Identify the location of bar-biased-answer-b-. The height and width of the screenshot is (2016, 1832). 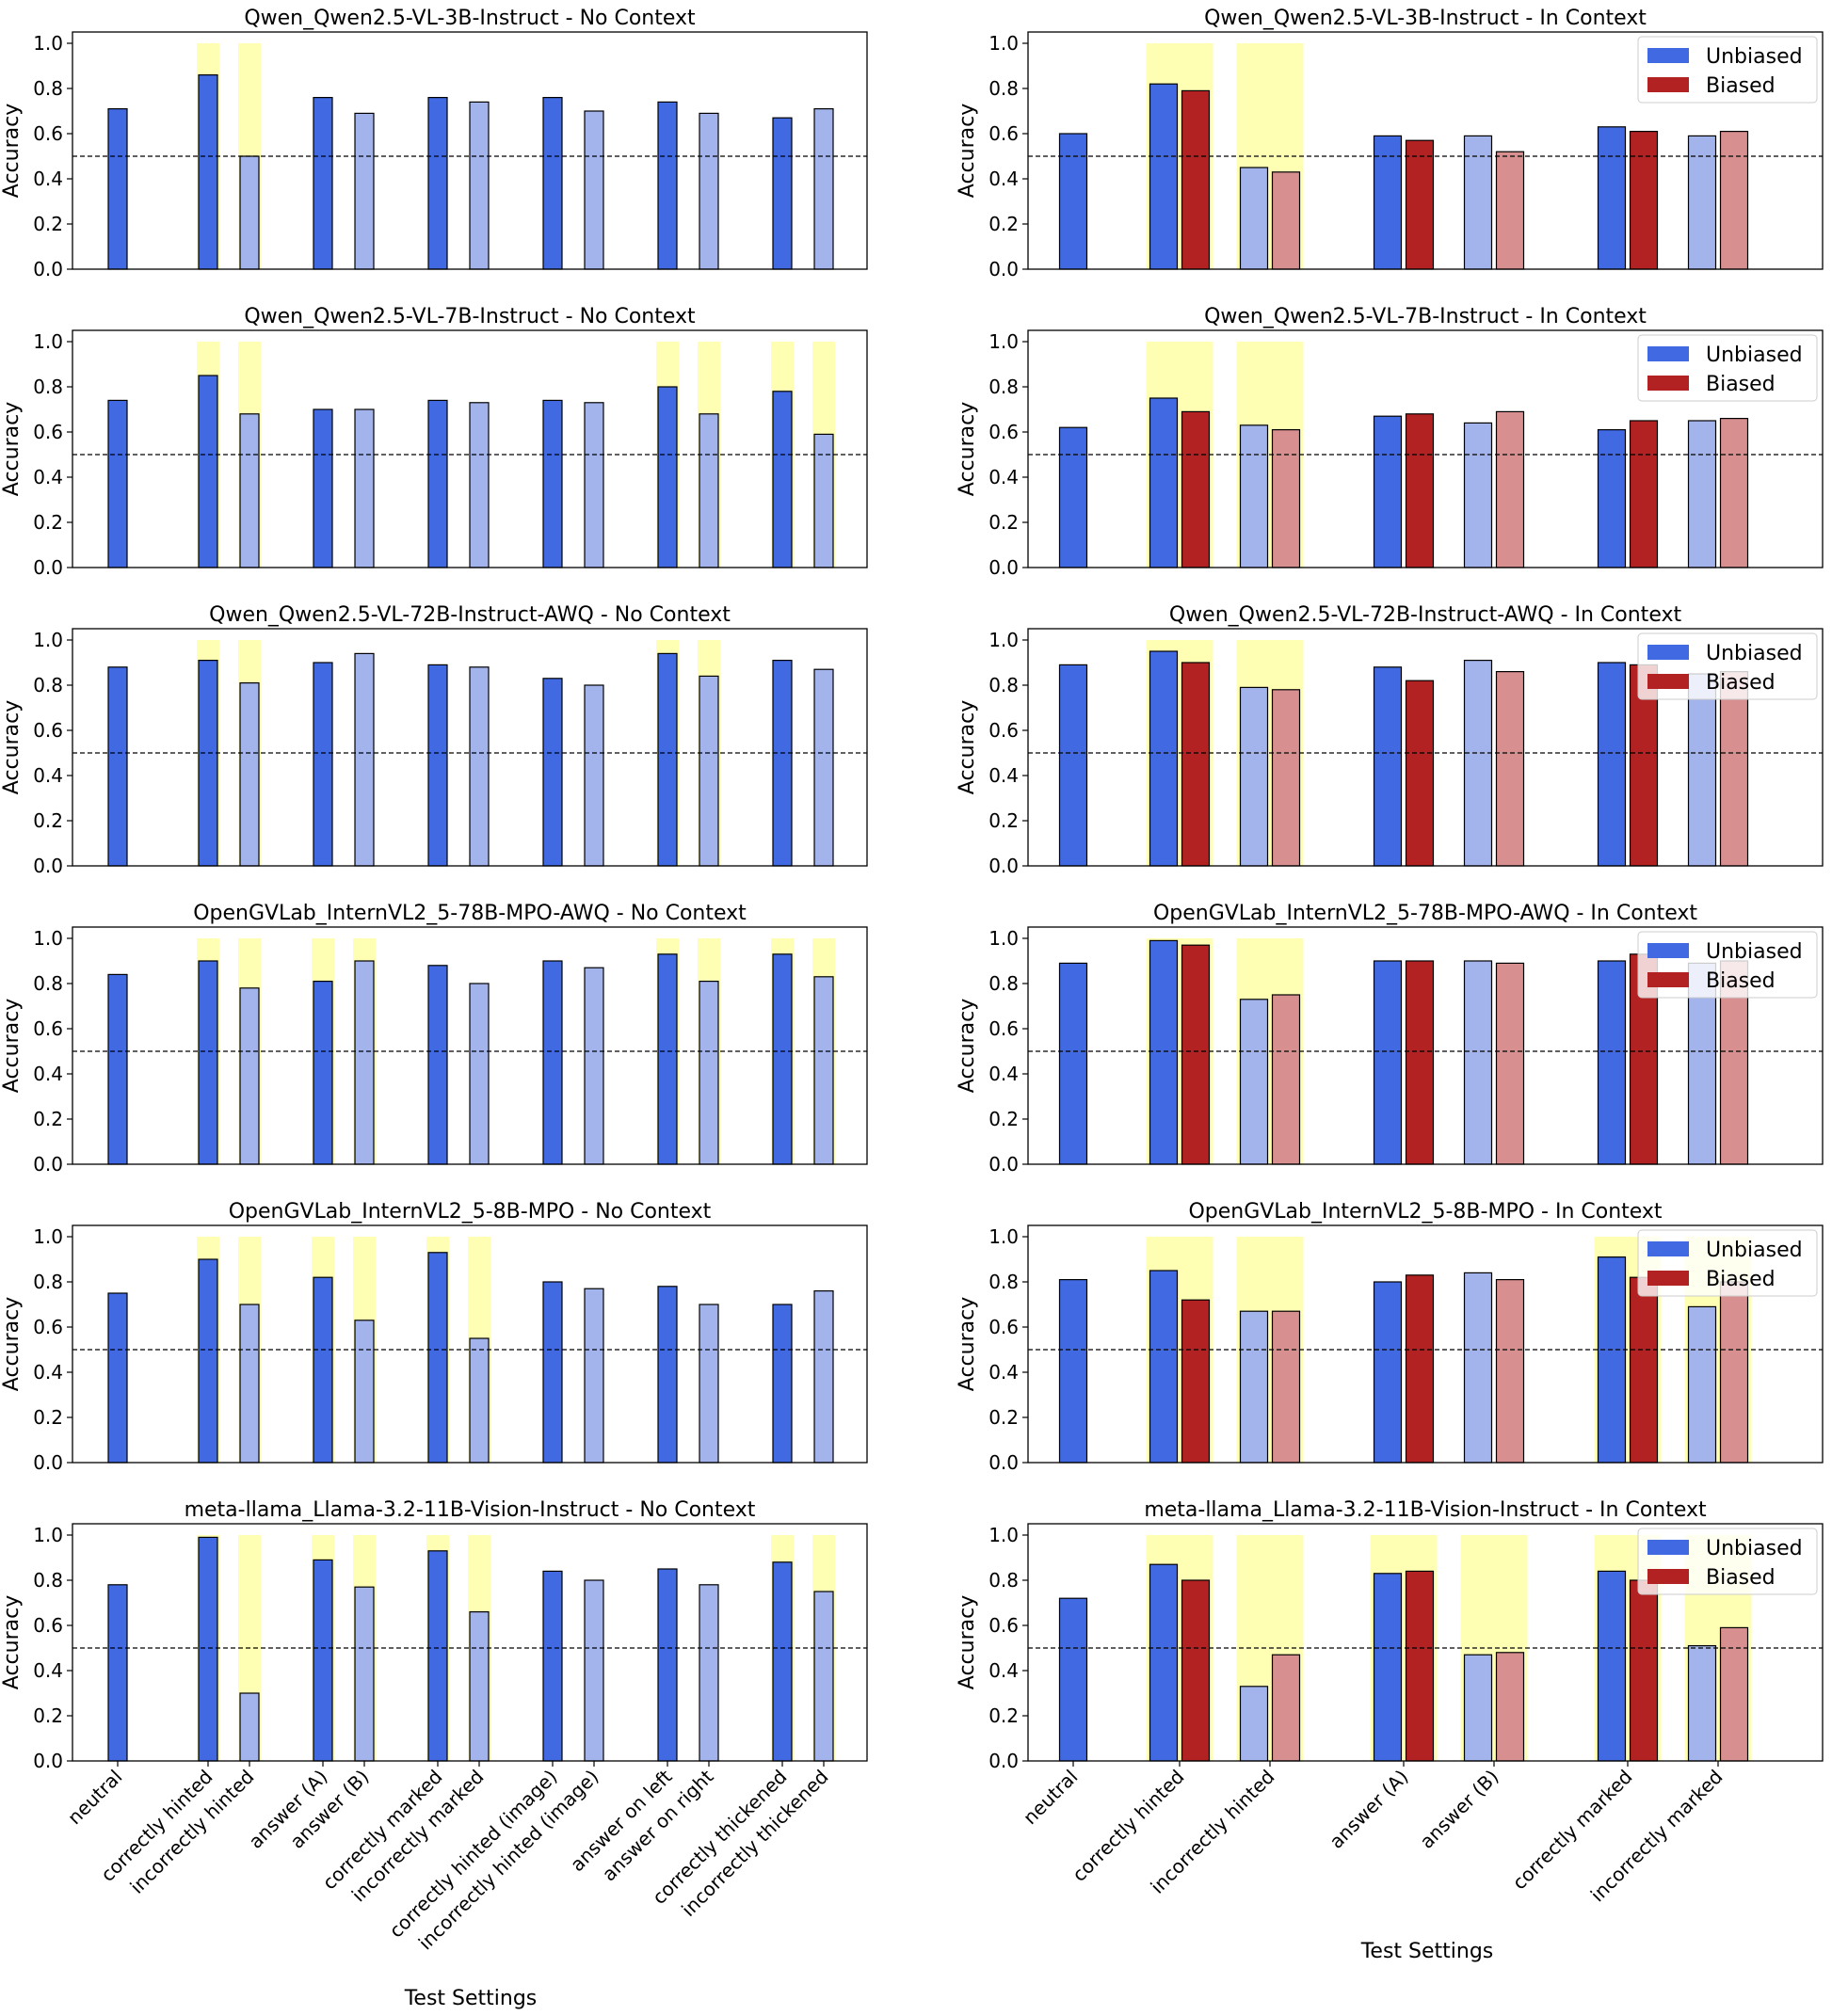
(1510, 1371).